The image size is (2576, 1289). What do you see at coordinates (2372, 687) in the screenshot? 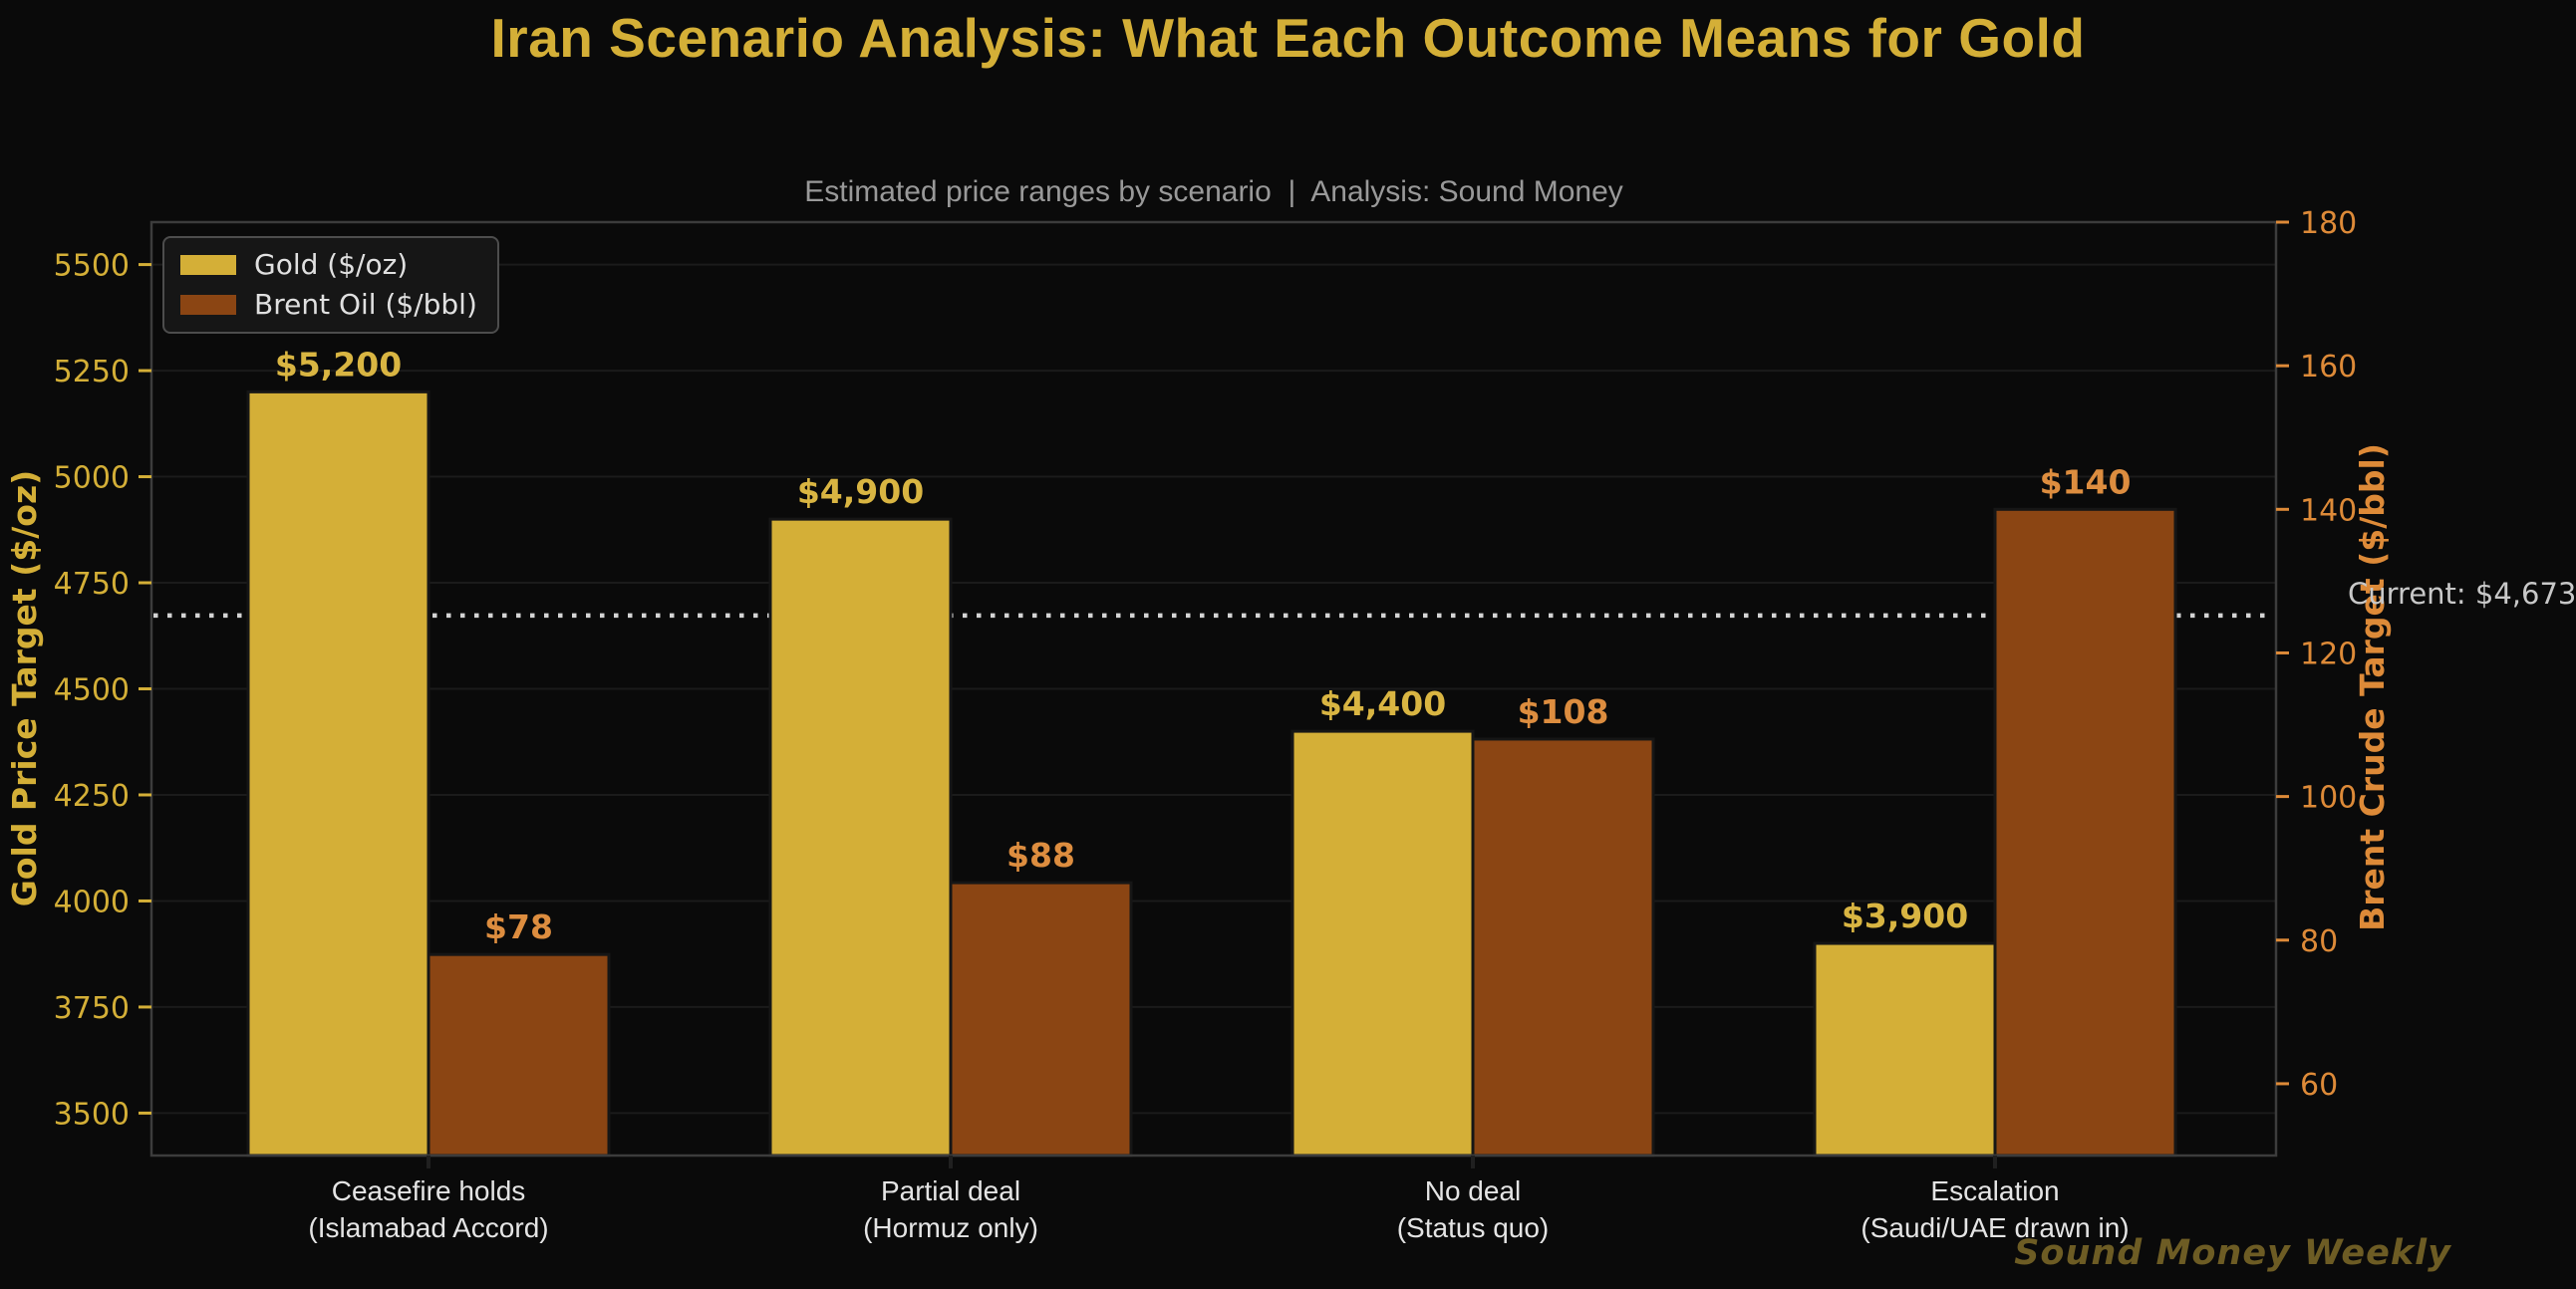
I see `right-axis-title: Brent Crude Target ($/bbl)` at bounding box center [2372, 687].